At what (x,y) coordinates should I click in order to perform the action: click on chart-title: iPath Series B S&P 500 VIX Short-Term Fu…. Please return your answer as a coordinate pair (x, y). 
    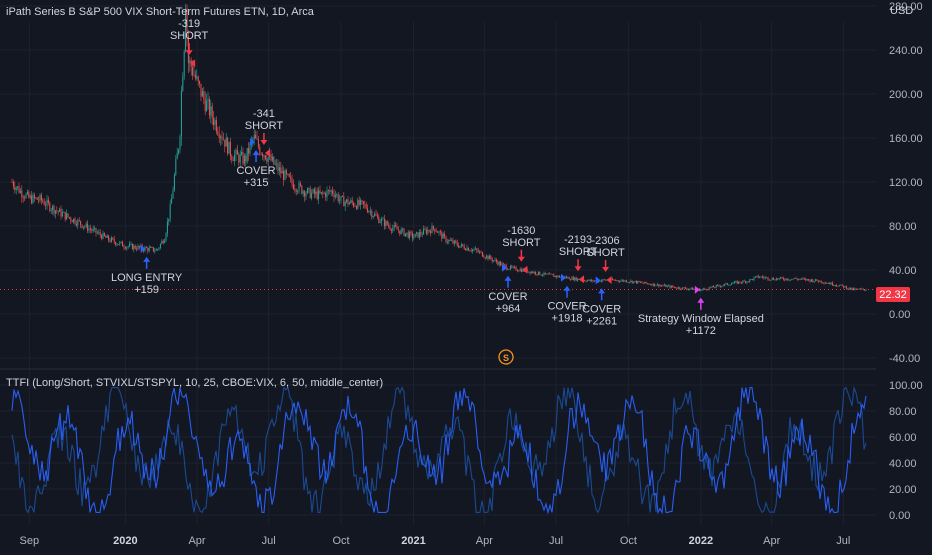
    Looking at the image, I should click on (160, 12).